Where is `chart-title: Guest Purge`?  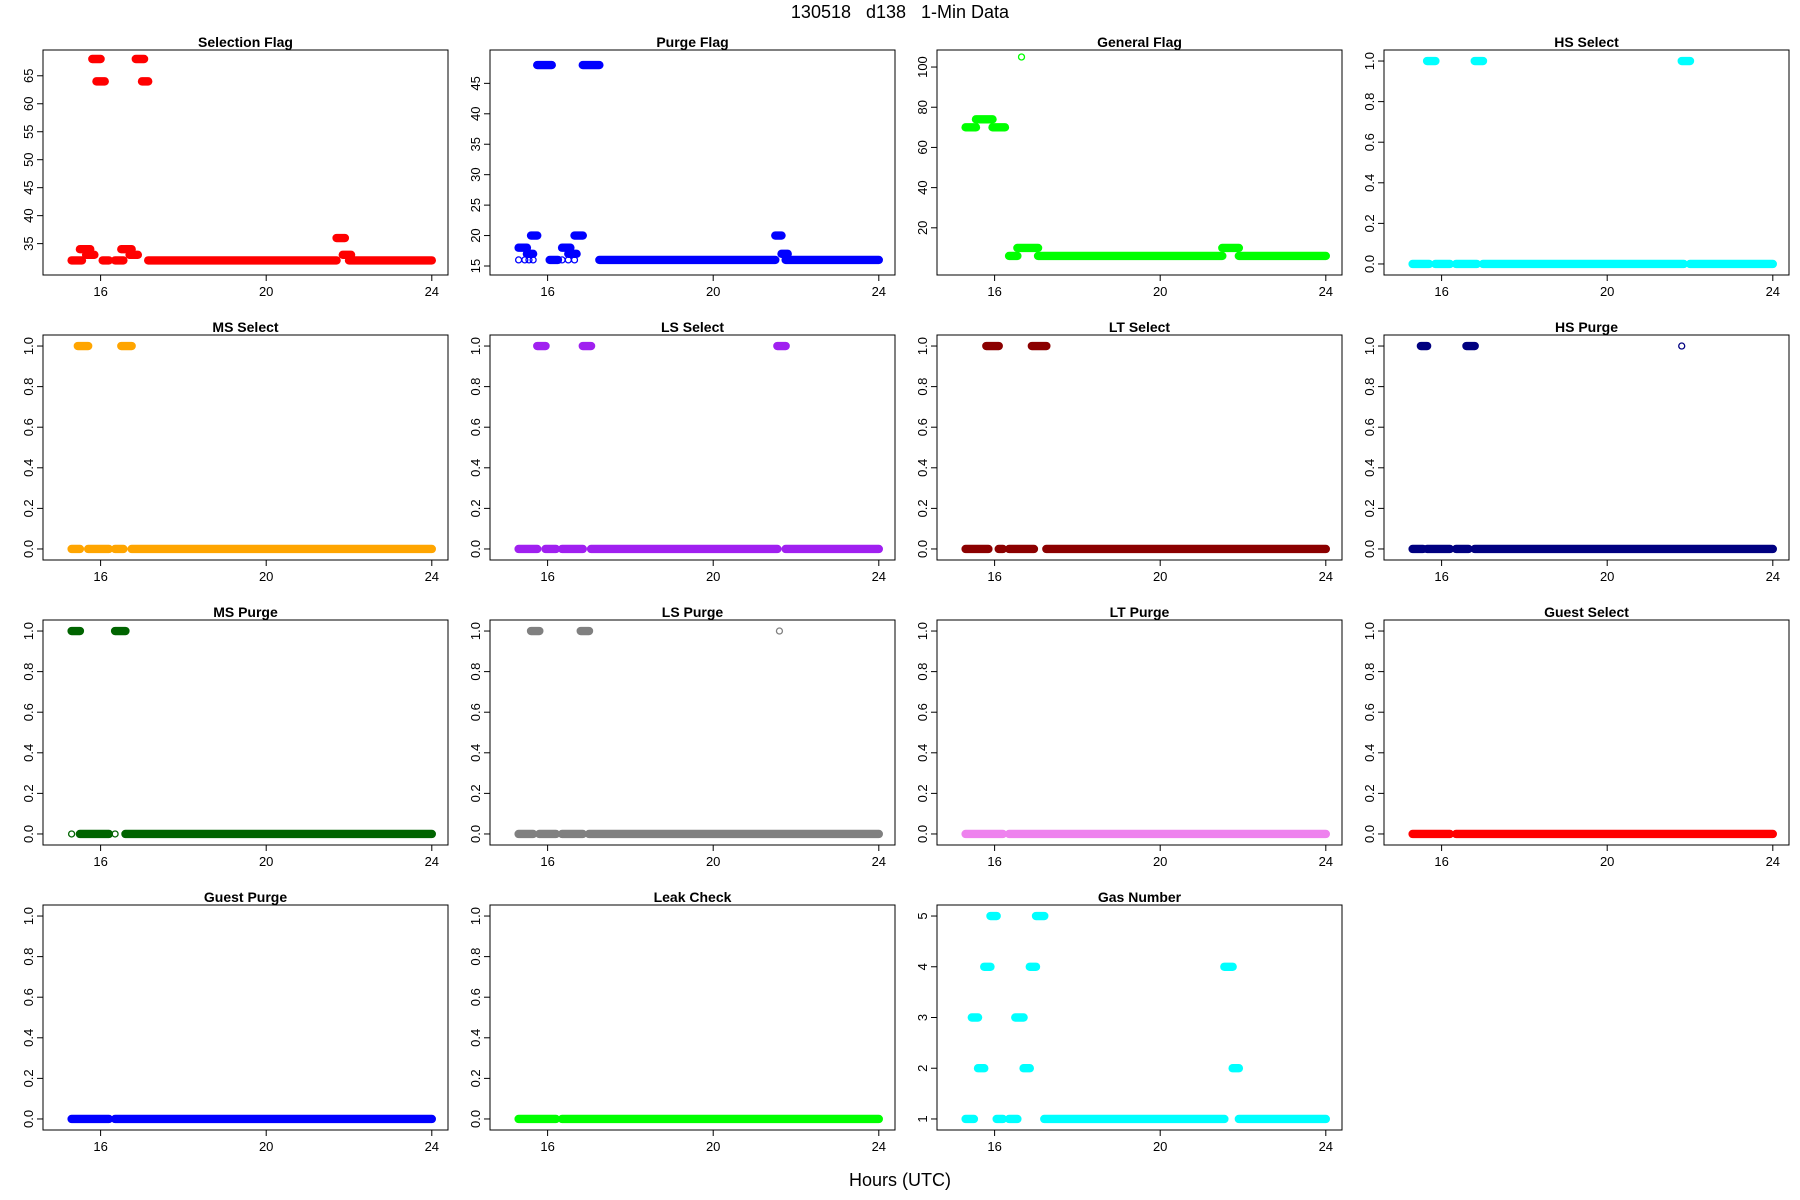
chart-title: Guest Purge is located at coordinates (245, 897).